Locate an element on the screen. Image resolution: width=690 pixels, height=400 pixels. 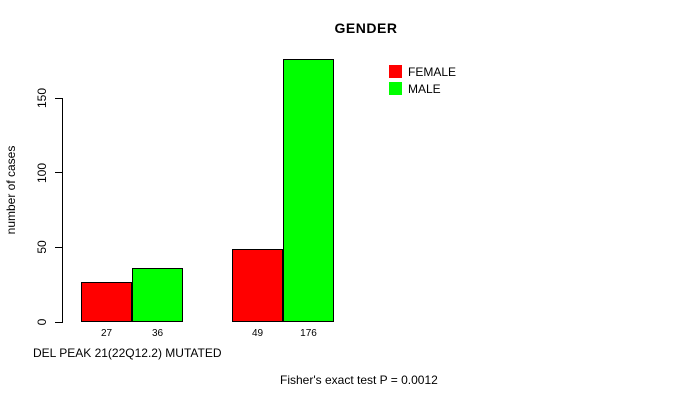
y-tick-label: 100 is located at coordinates (42, 172).